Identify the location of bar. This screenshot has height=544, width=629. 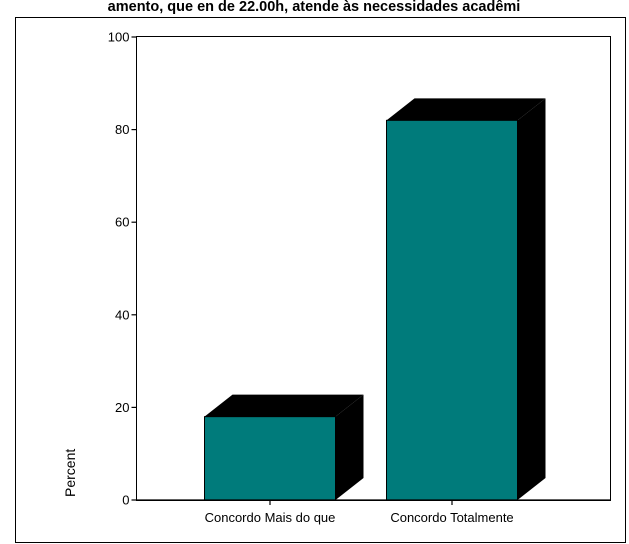
(284, 447).